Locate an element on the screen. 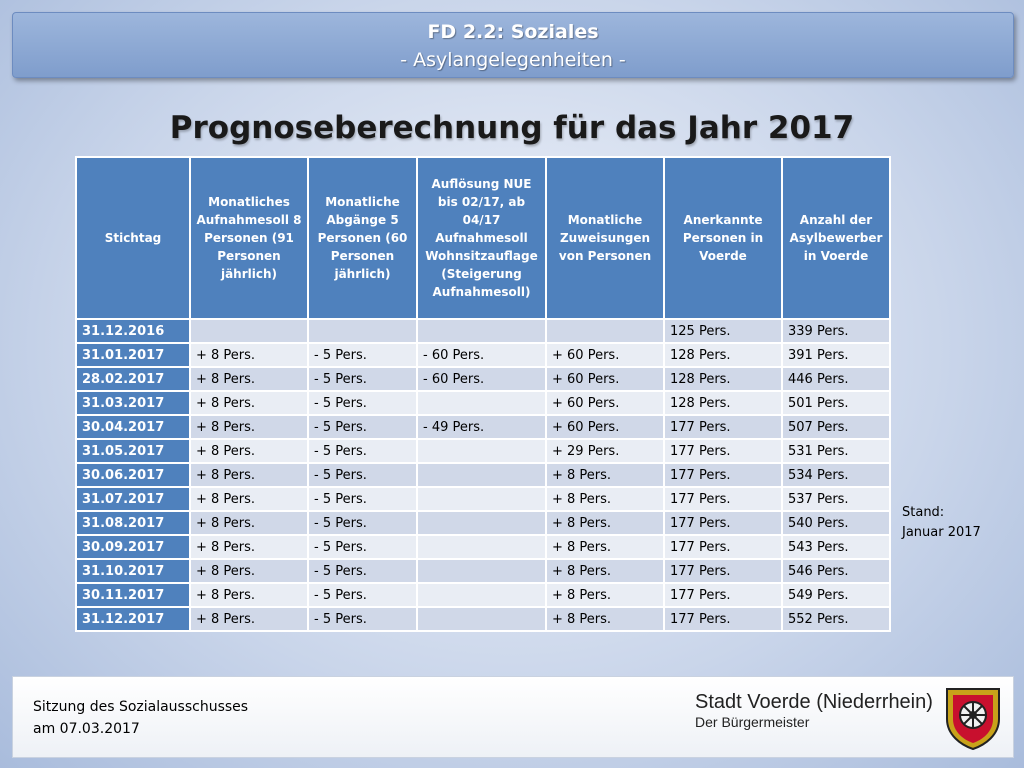  date-cell: 30.06.2017 is located at coordinates (133, 475).